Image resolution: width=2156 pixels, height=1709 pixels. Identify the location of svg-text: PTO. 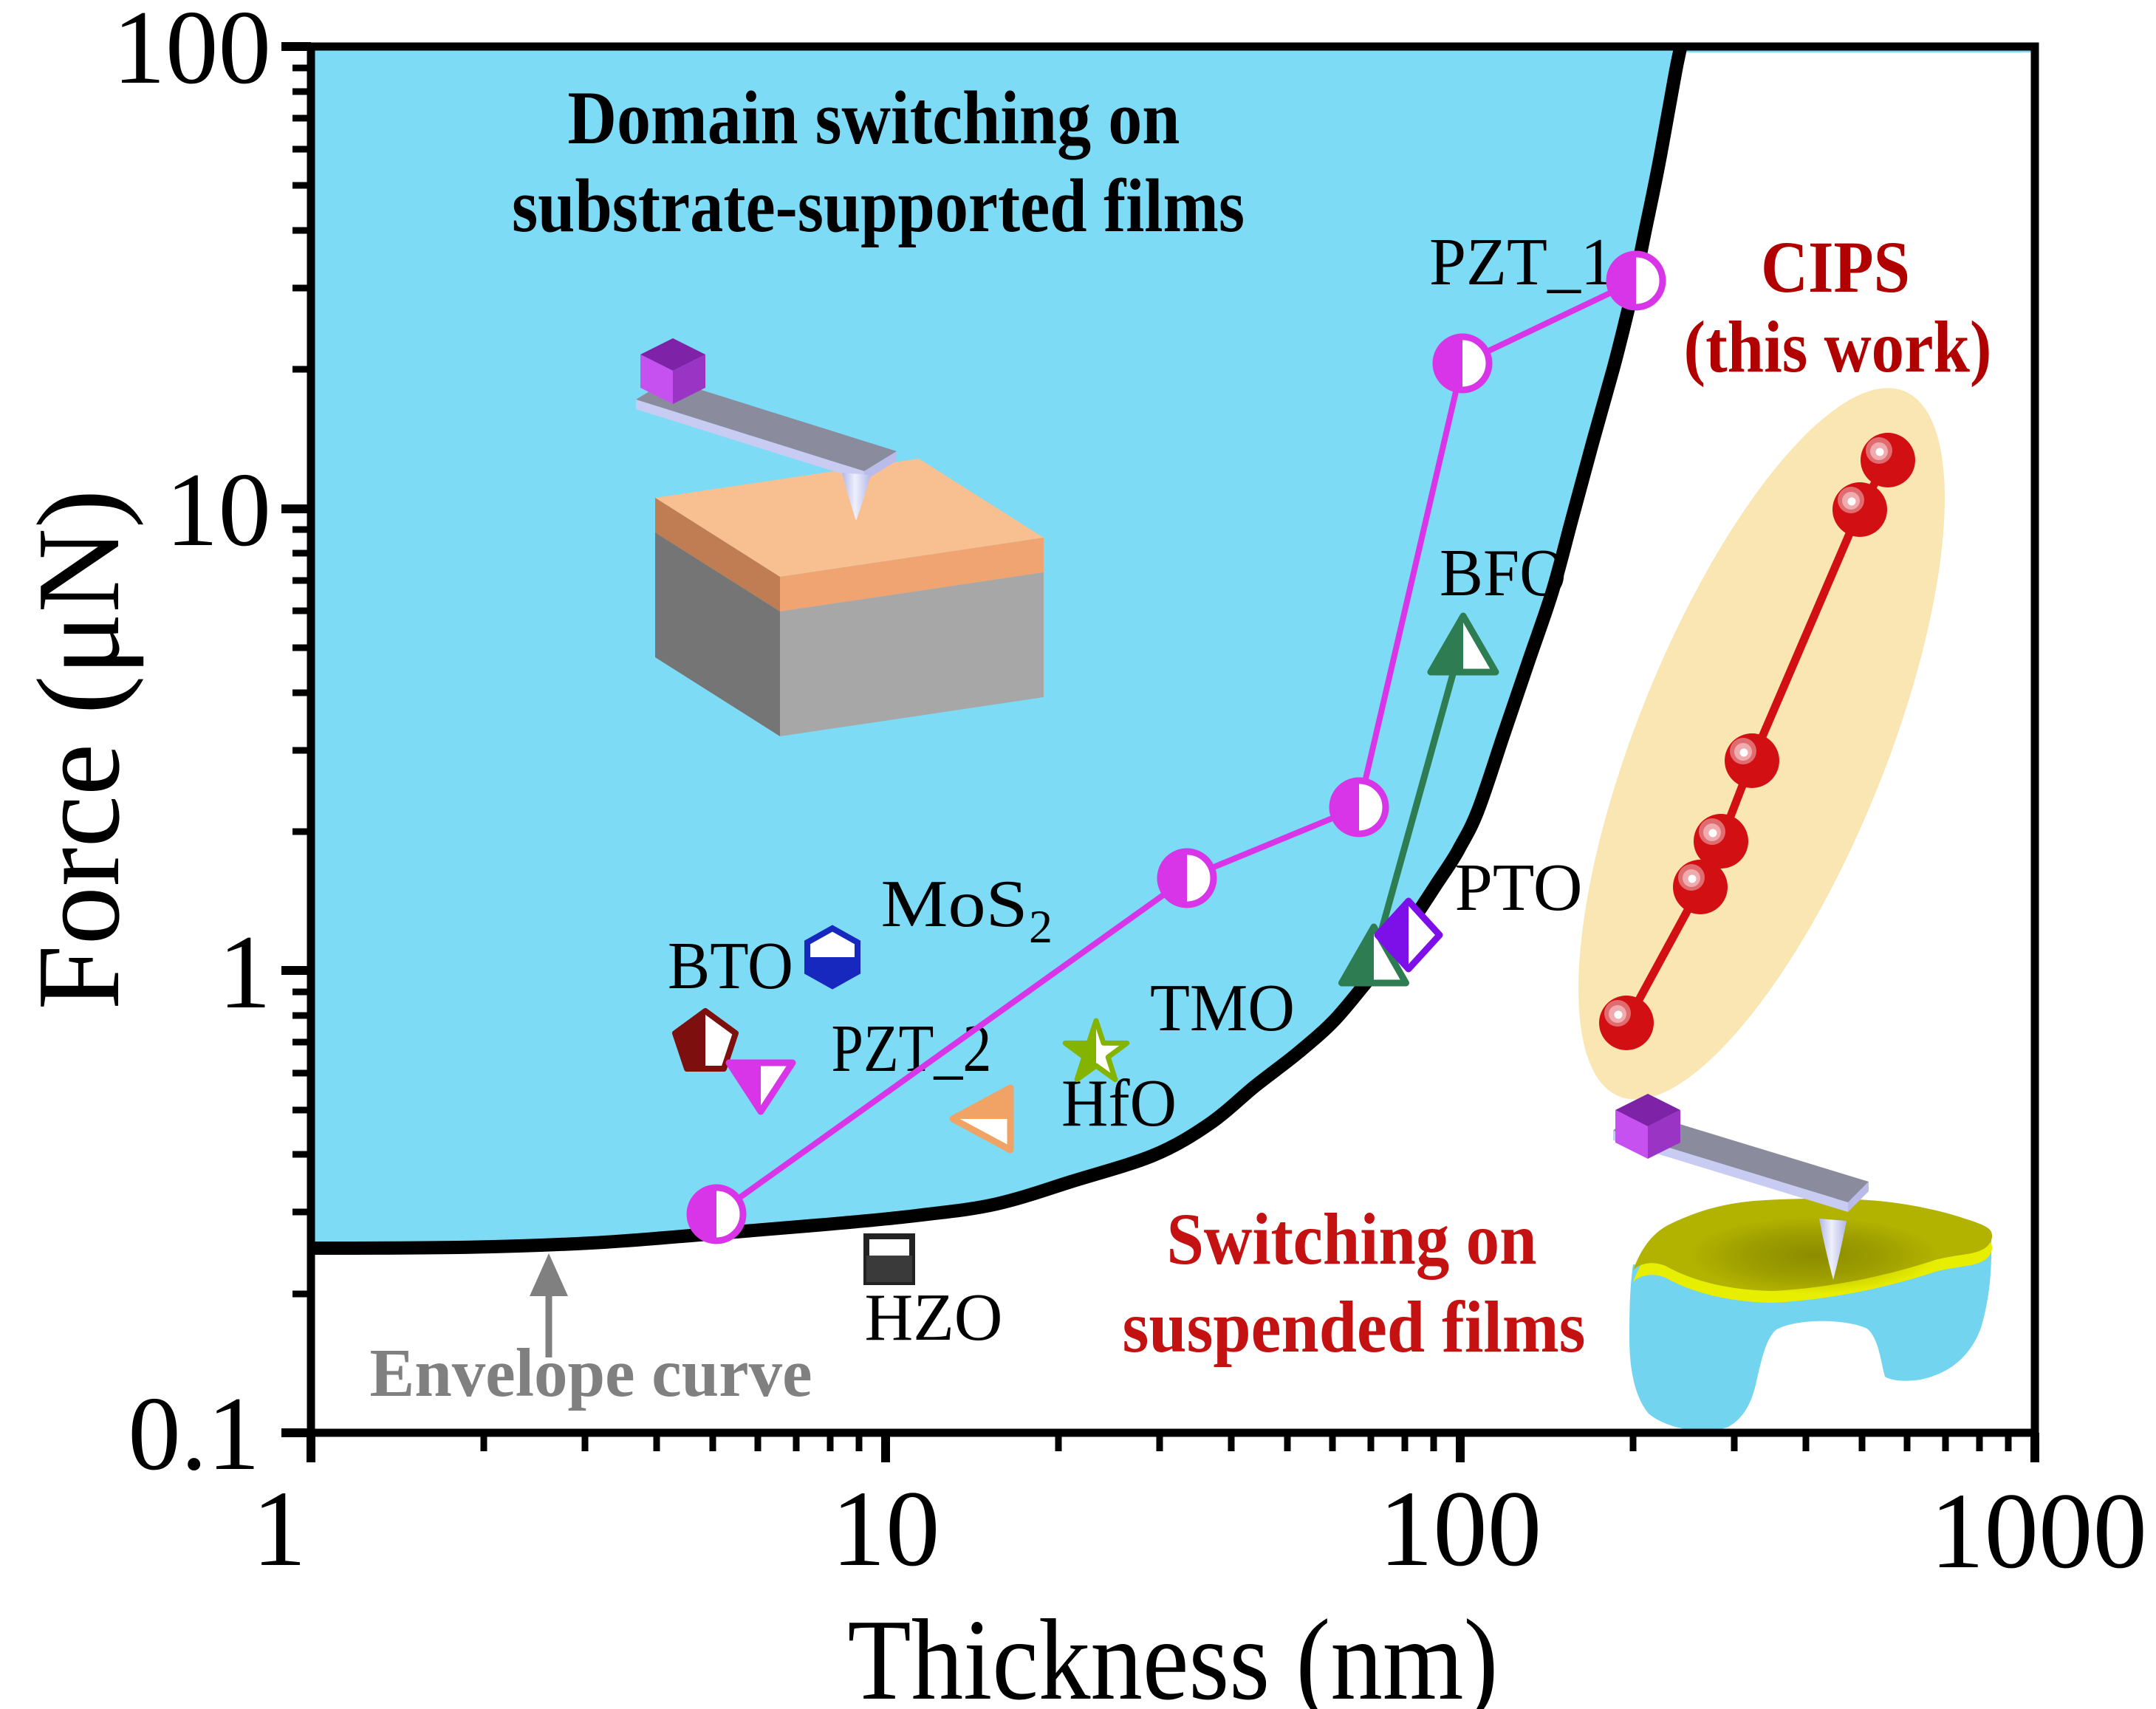
(1519, 887).